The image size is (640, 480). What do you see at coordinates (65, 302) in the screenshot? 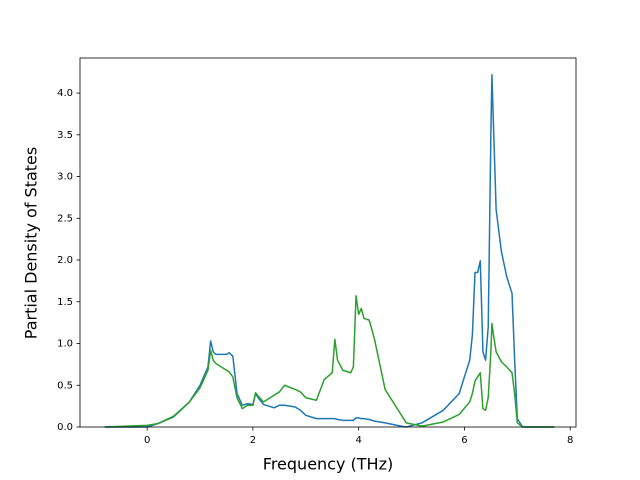
I see `y-tick-label: 1.5` at bounding box center [65, 302].